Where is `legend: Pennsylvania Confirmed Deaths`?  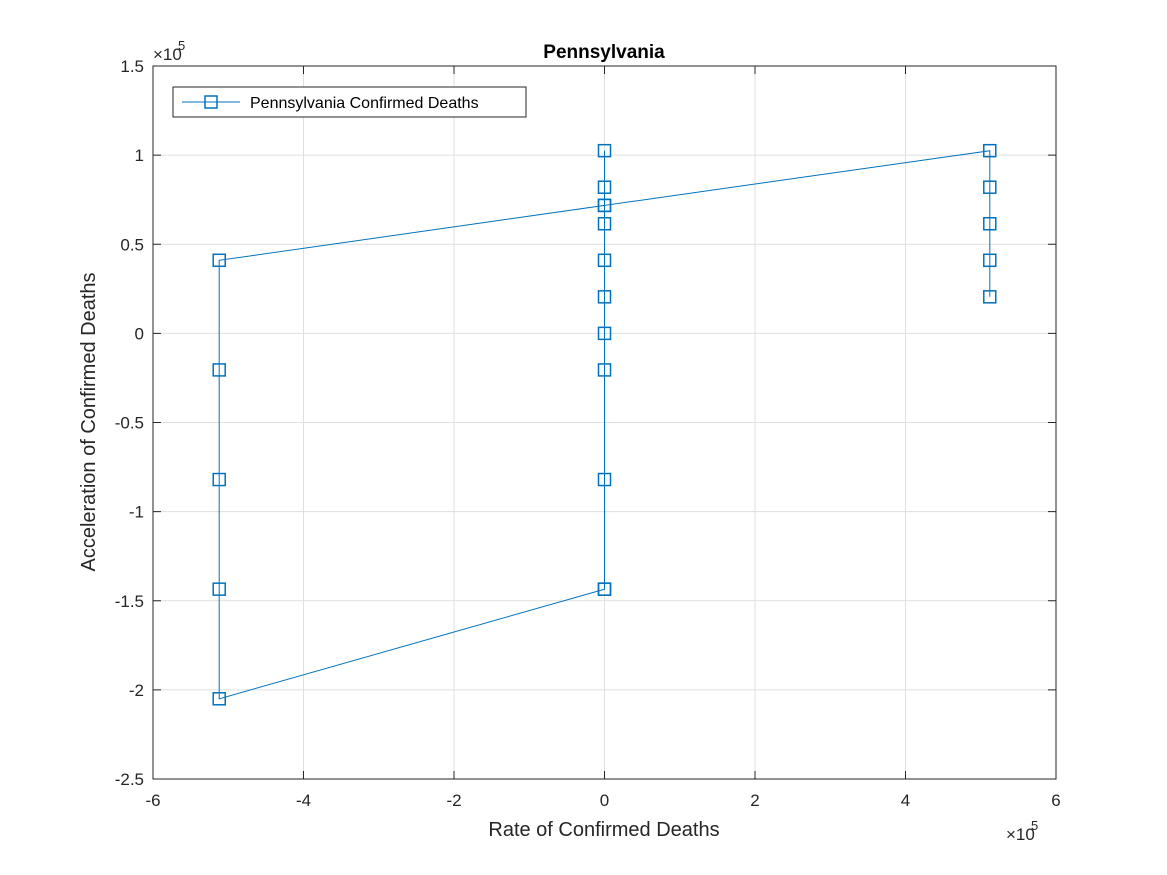 legend: Pennsylvania Confirmed Deaths is located at coordinates (349, 102).